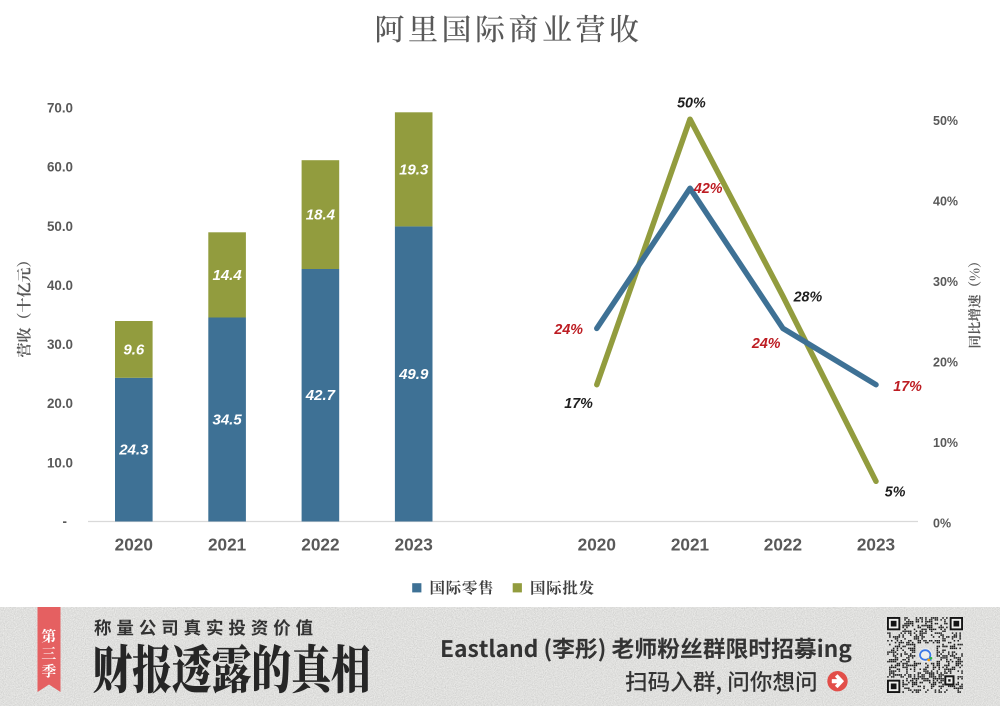  I want to click on svg-text: 18.4, so click(321, 215).